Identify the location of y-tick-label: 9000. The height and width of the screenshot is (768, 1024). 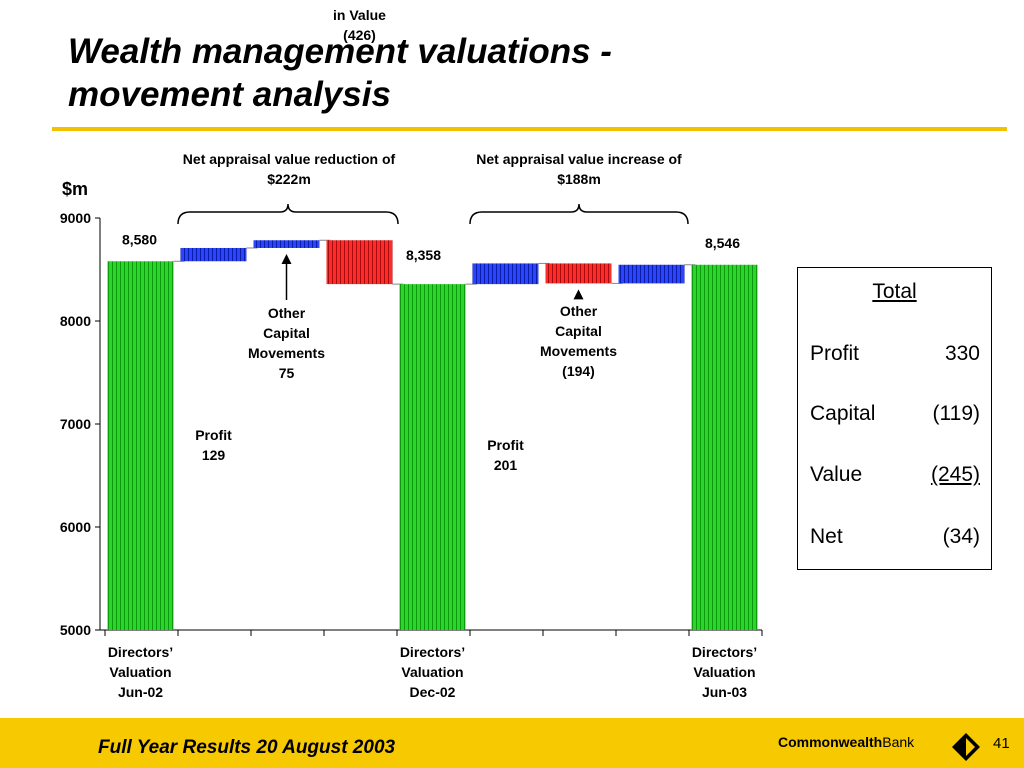
(75, 218).